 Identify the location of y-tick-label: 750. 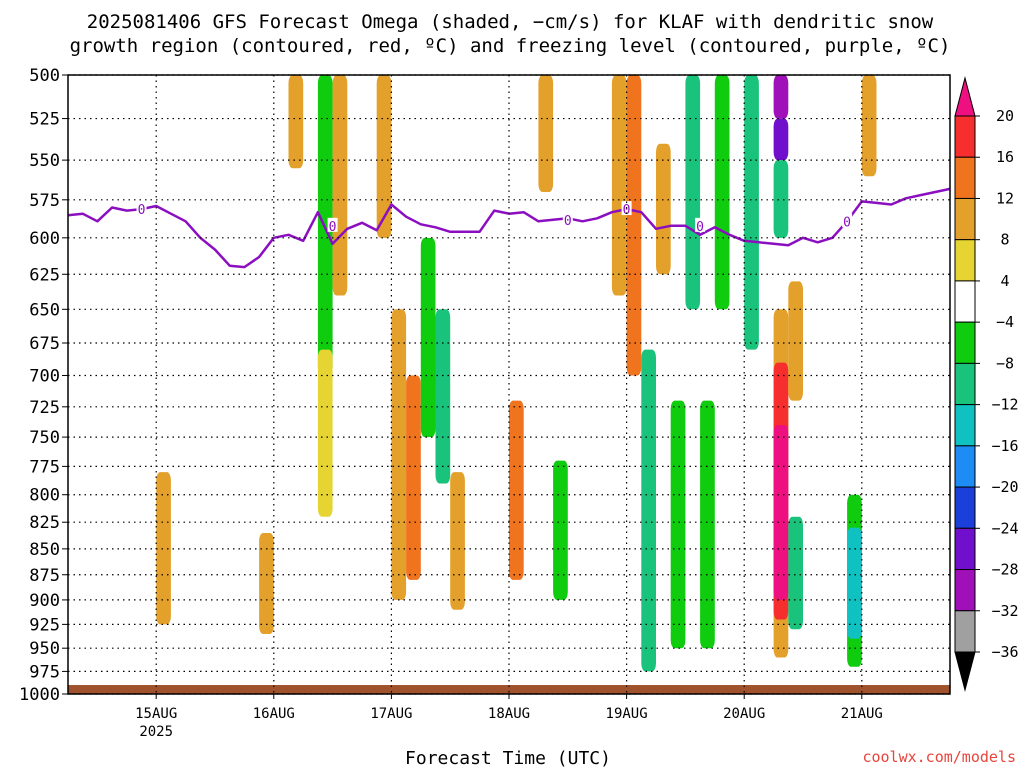
(44, 438).